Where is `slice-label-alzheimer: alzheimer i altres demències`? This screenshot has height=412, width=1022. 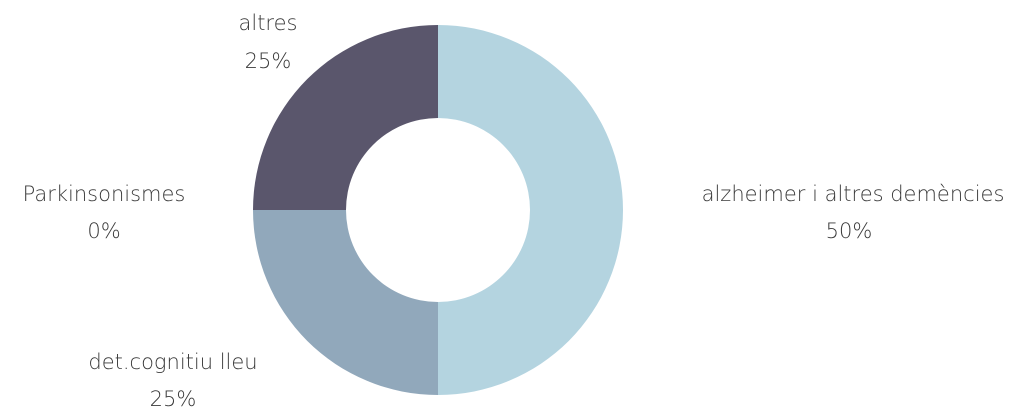
slice-label-alzheimer: alzheimer i altres demències is located at coordinates (853, 194).